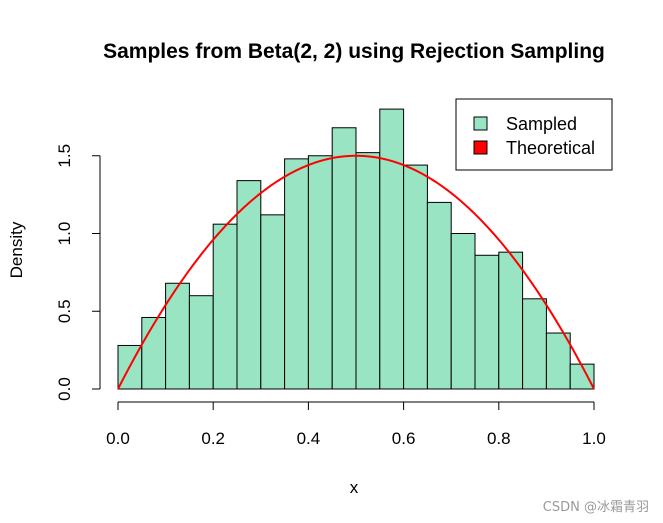 This screenshot has width=663, height=523. I want to click on legend-box, so click(534, 134).